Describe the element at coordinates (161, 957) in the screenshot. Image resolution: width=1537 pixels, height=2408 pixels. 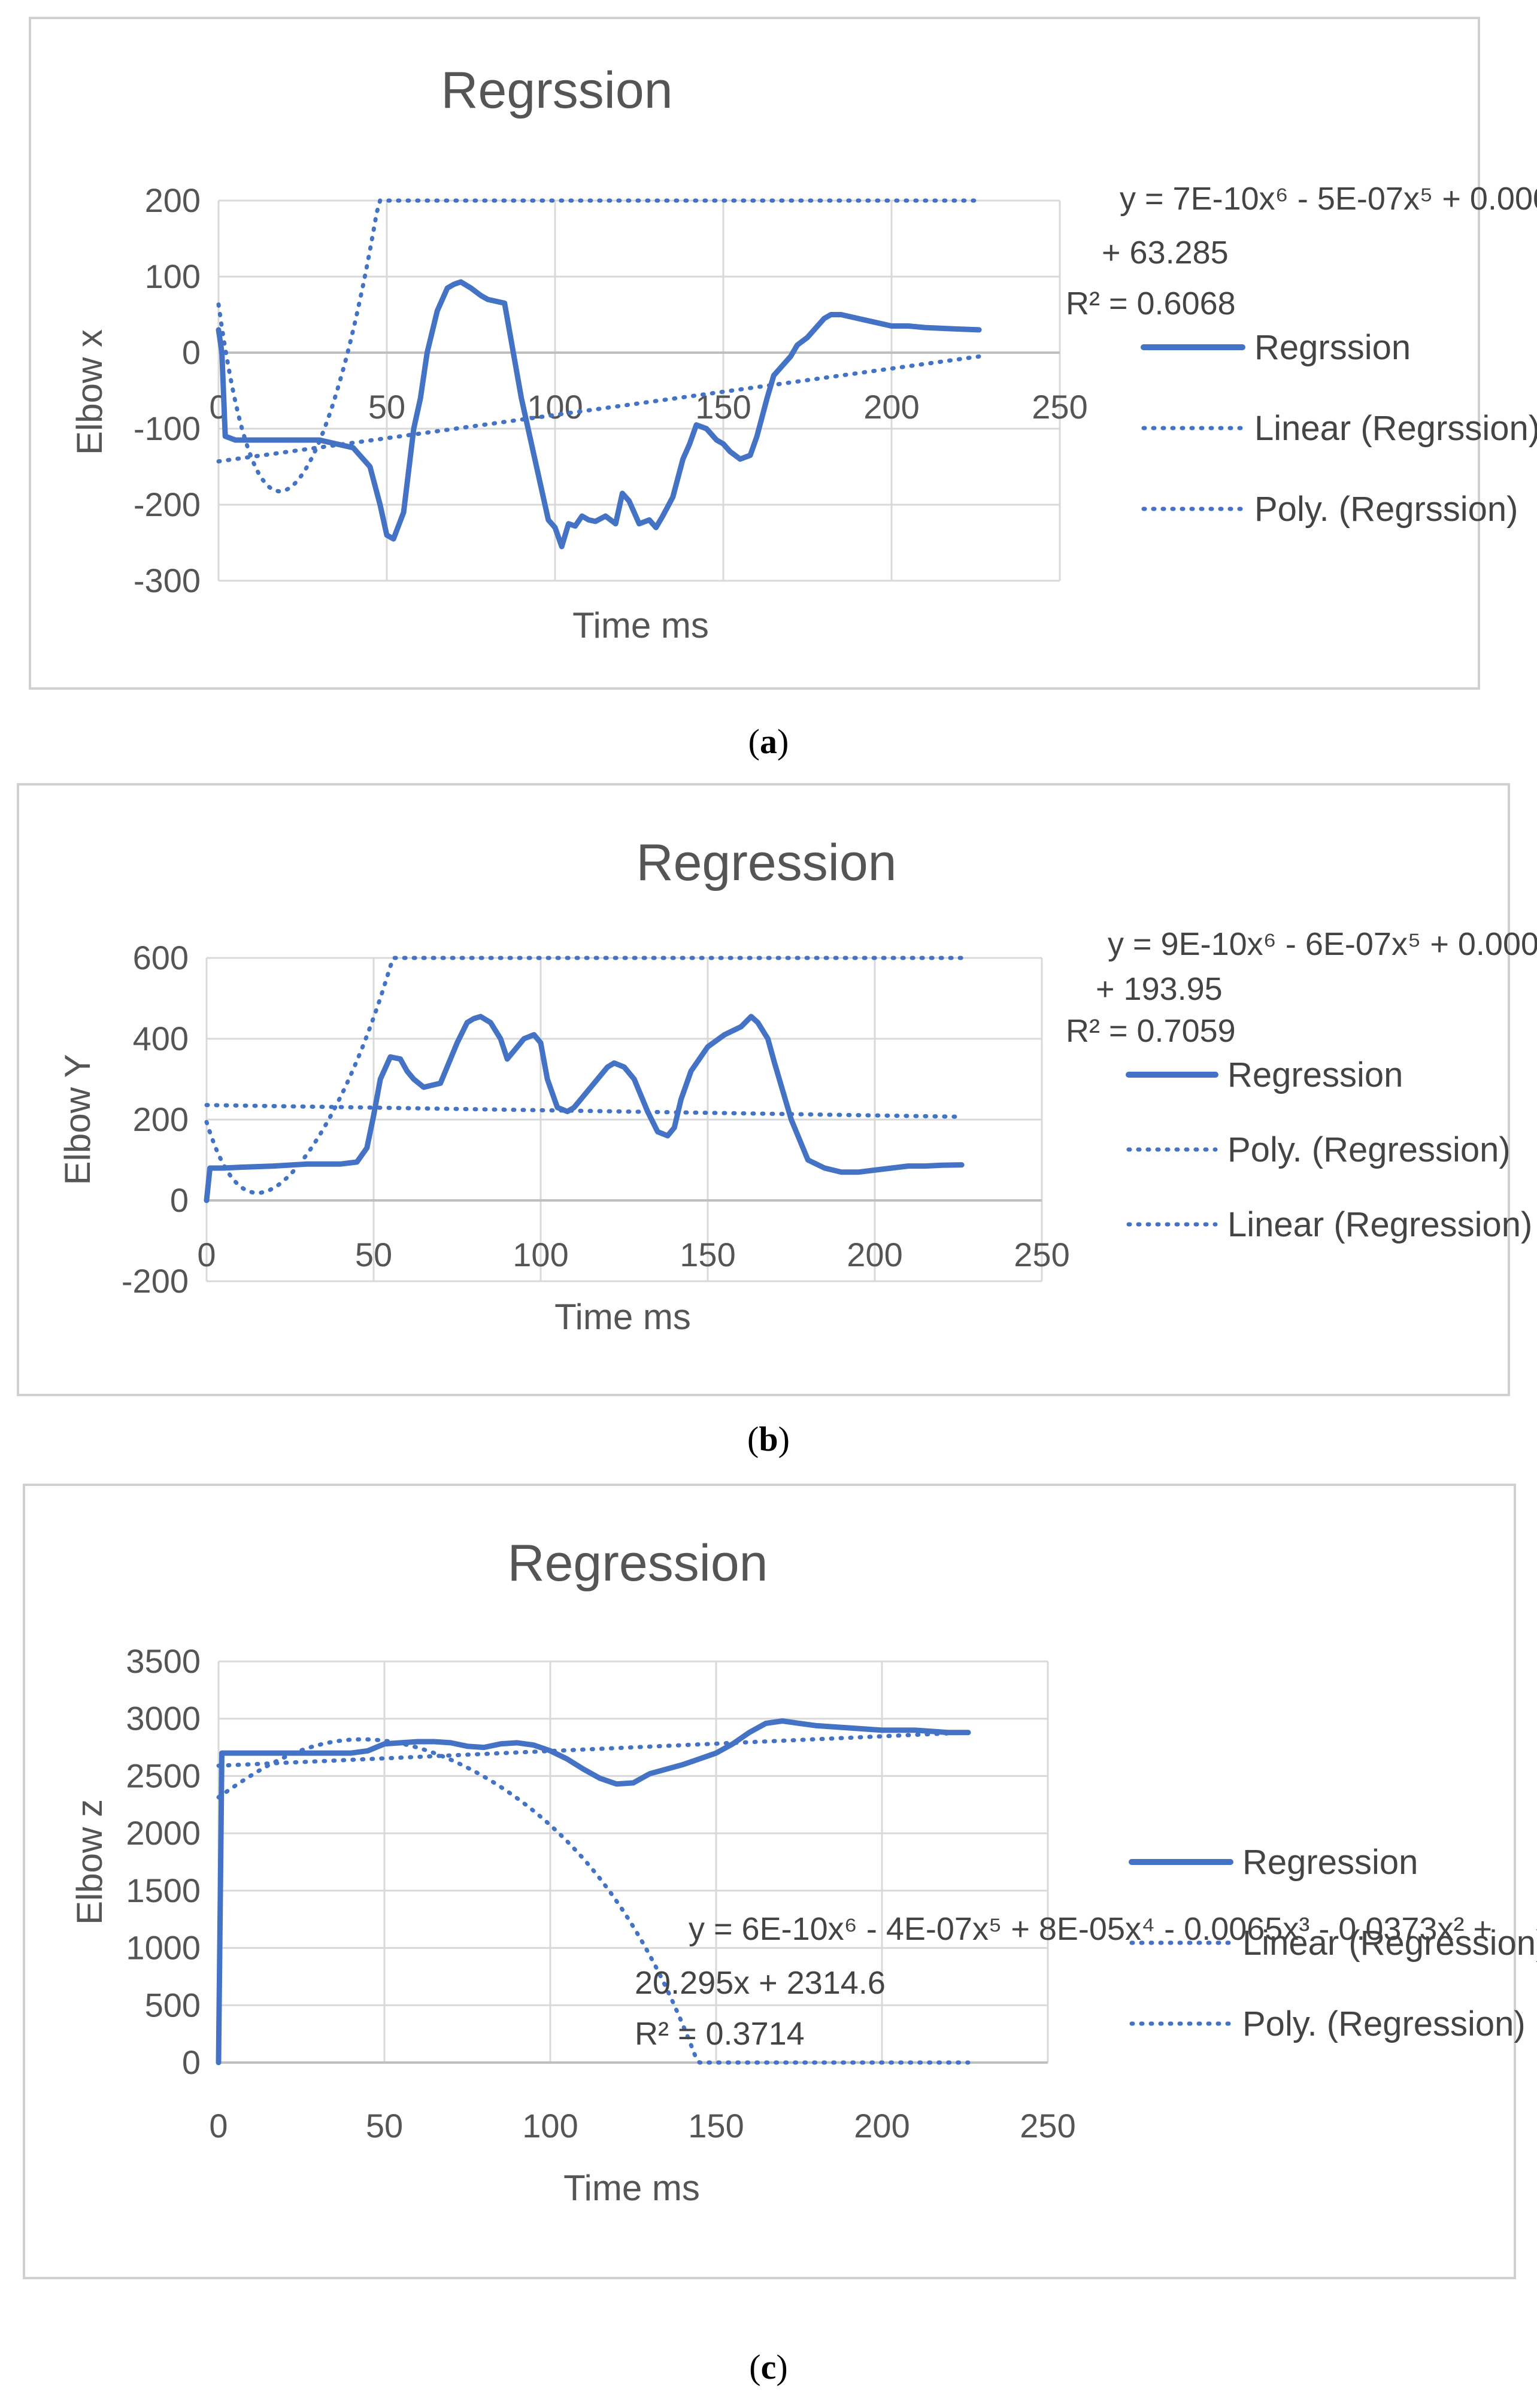
I see `y-tick-label: 600` at that location.